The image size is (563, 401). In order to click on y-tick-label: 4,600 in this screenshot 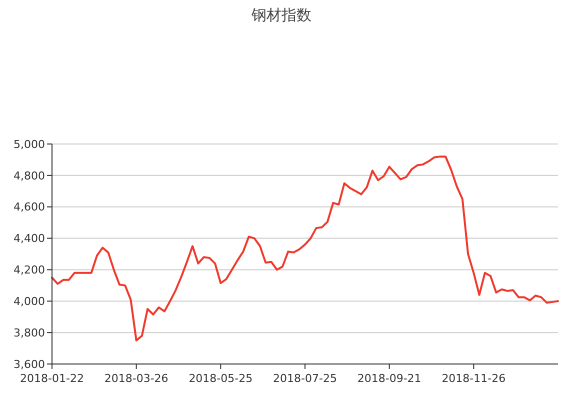, I will do `click(29, 207)`.